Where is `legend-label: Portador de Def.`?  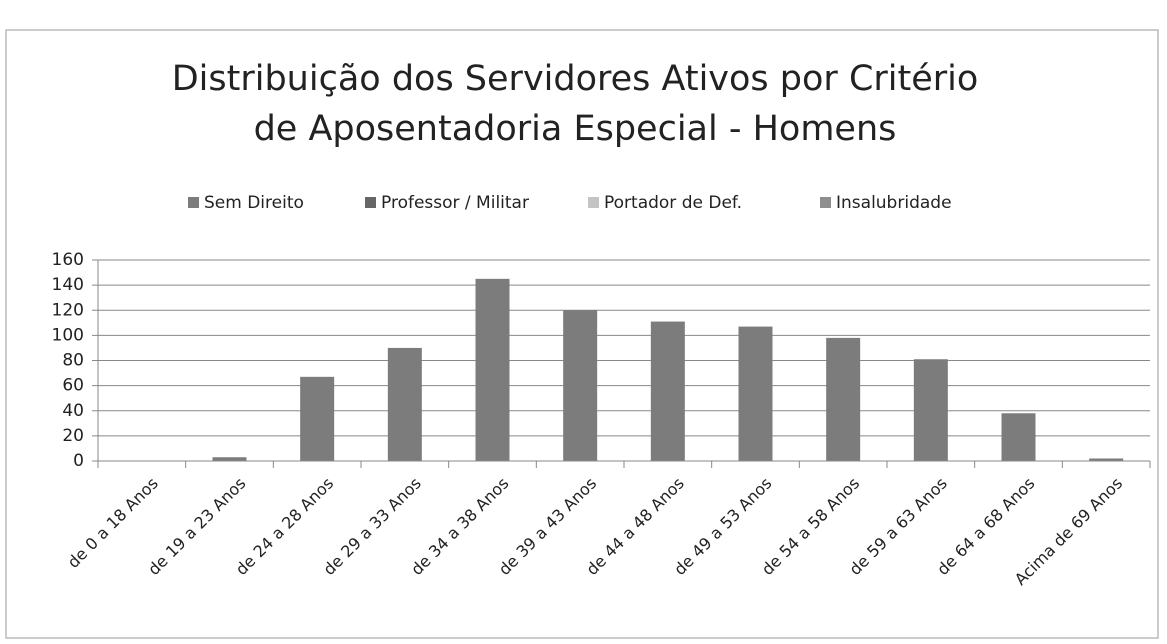
legend-label: Portador de Def. is located at coordinates (673, 203).